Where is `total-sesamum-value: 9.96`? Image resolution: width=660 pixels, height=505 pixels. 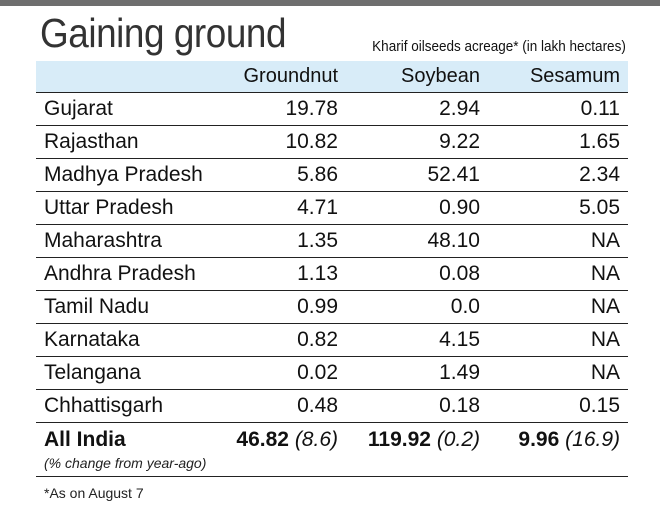
total-sesamum-value: 9.96 is located at coordinates (539, 439).